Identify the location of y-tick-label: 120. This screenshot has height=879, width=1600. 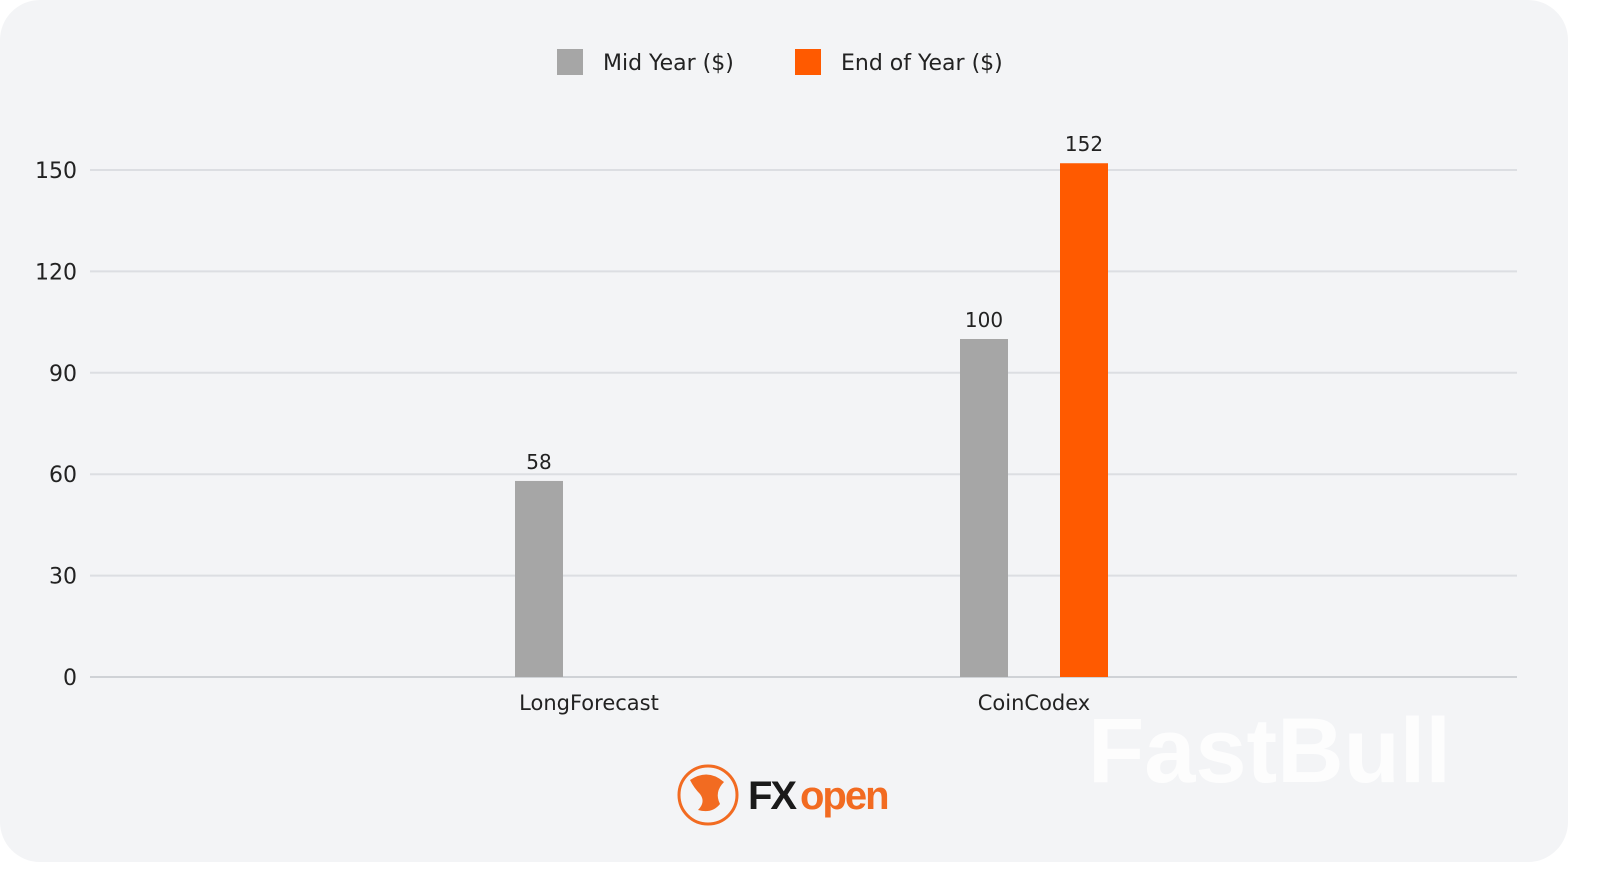
(56, 272).